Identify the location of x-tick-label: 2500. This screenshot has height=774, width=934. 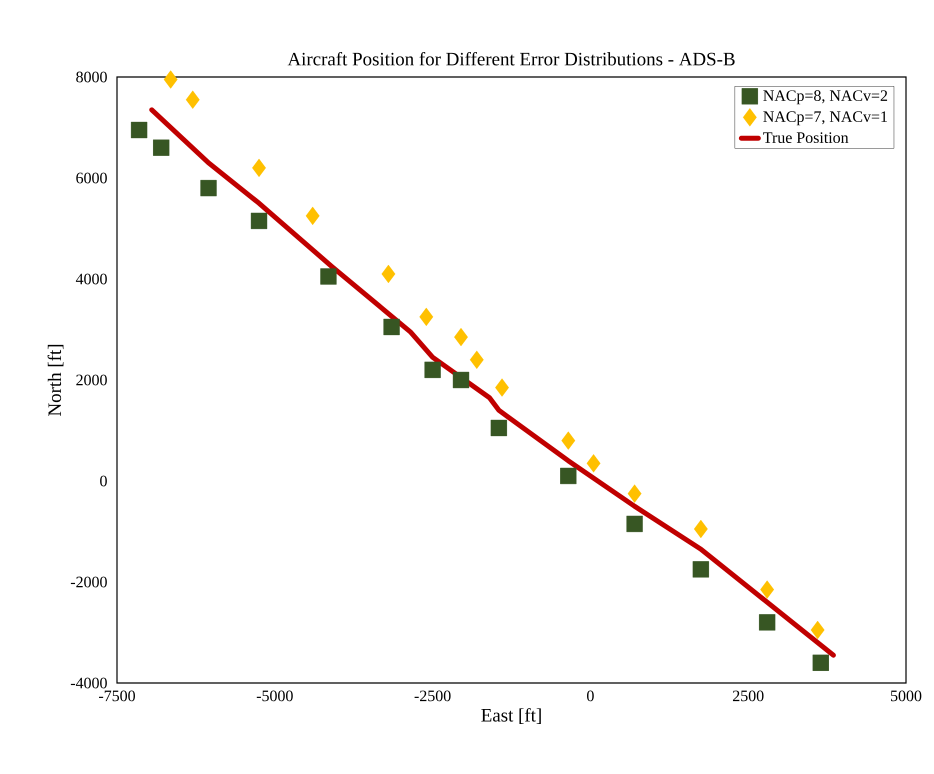
(748, 696).